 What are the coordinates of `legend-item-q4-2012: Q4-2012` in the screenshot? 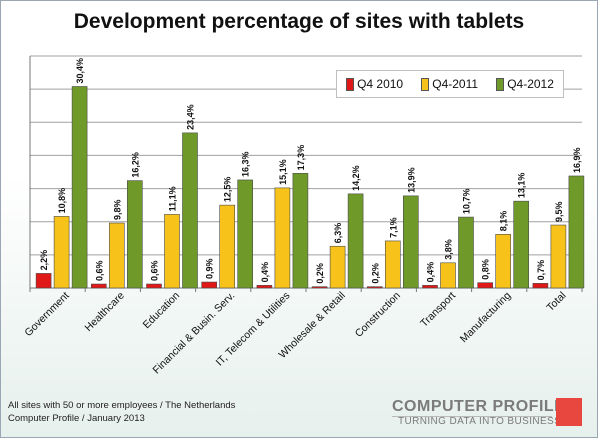 It's located at (525, 84).